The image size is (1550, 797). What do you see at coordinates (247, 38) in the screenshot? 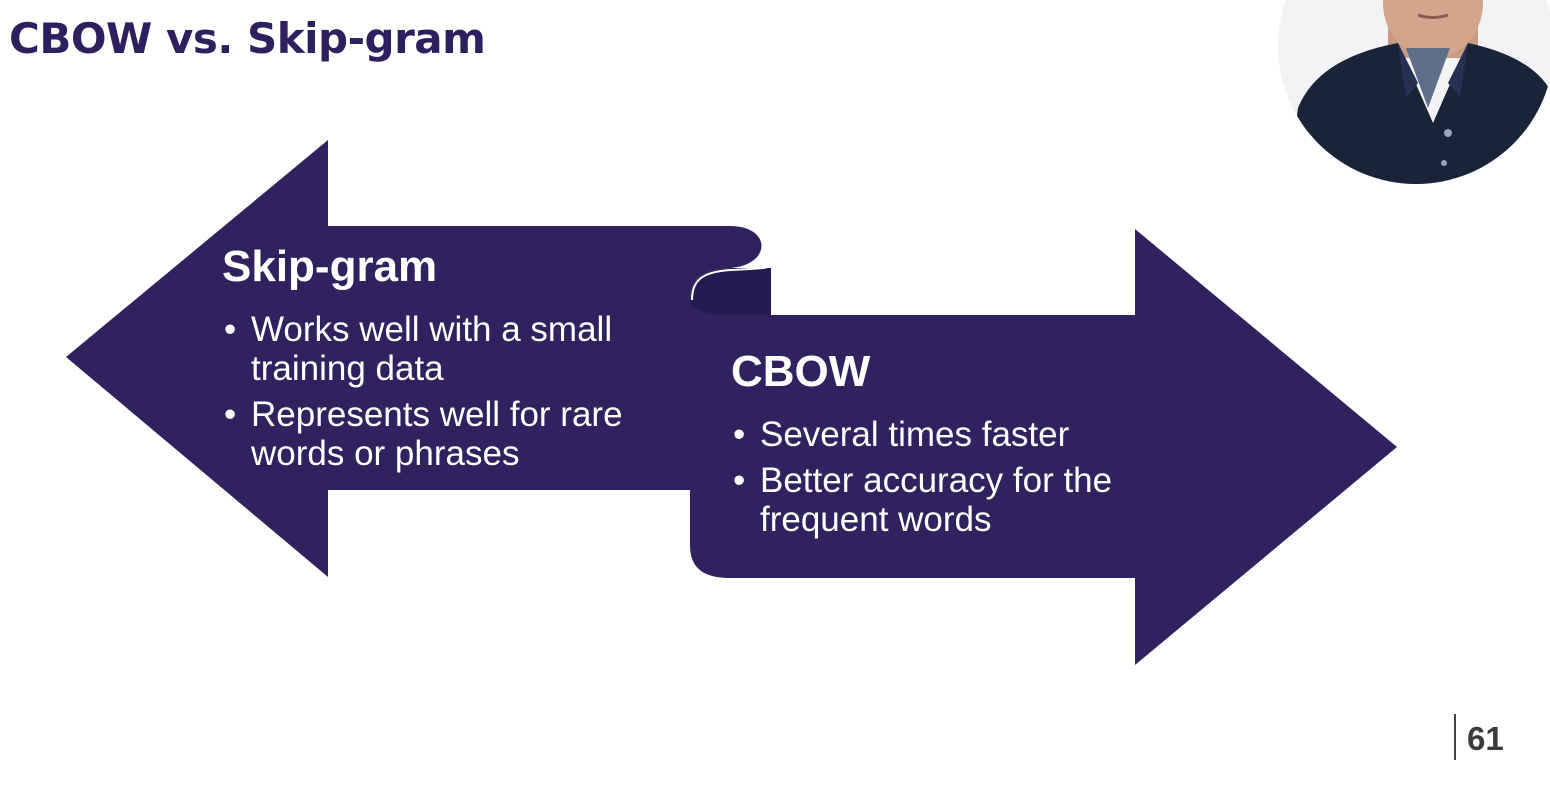
I see `slide-title: CBOW vs. Skip-gram` at bounding box center [247, 38].